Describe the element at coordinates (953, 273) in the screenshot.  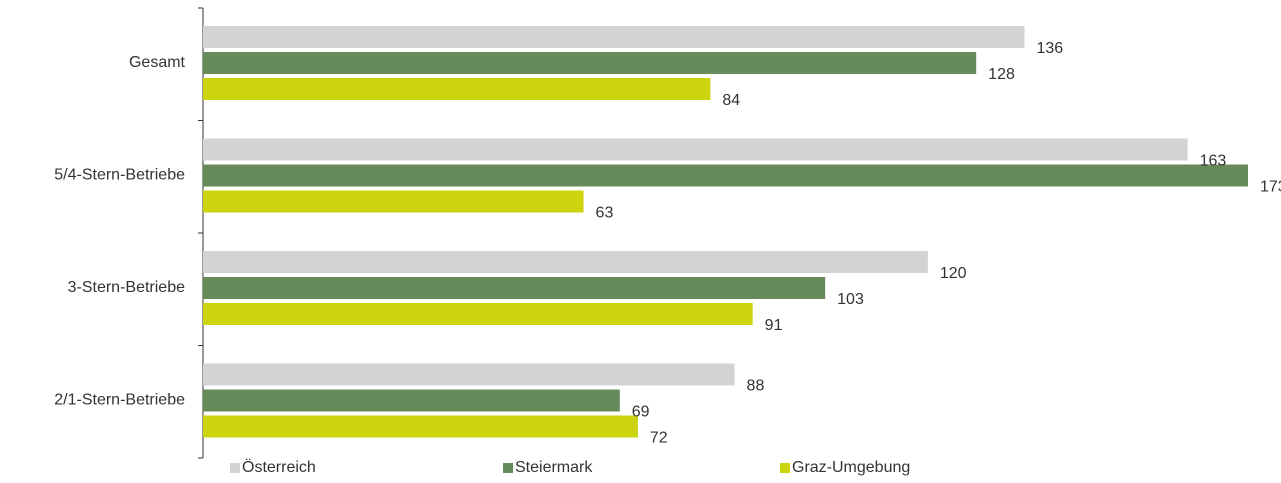
I see `data-label: 120` at that location.